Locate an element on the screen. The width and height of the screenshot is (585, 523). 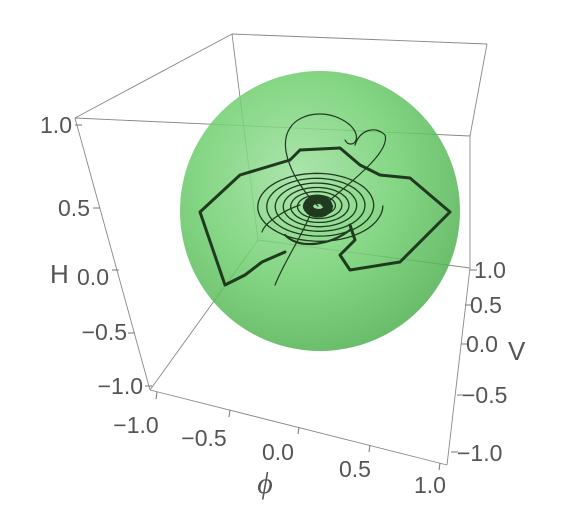
trajectory-branch-left is located at coordinates (281, 218).